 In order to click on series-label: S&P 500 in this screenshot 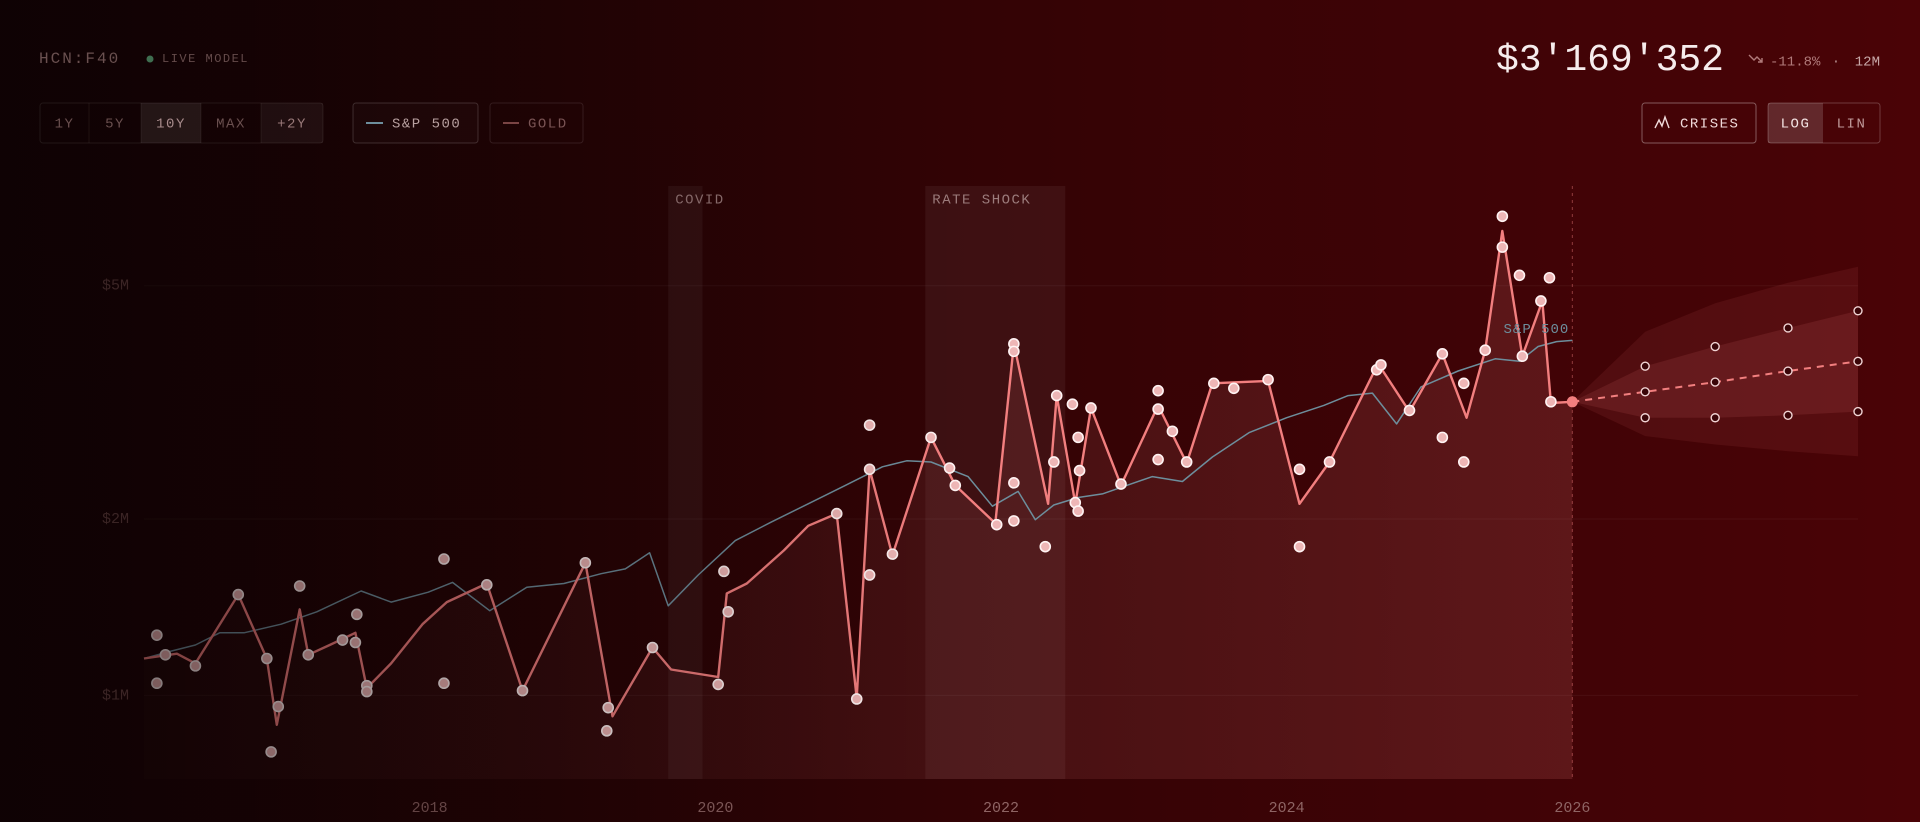, I will do `click(1537, 330)`.